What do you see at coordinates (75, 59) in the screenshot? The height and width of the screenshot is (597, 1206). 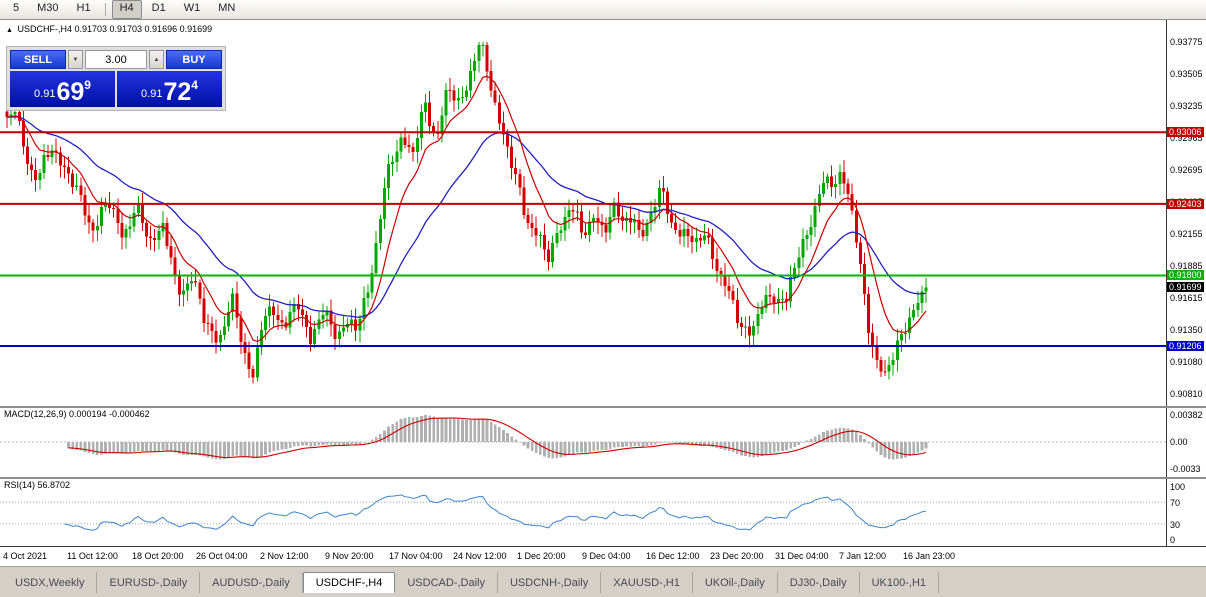 I see `volume-decrease-button: ▼` at bounding box center [75, 59].